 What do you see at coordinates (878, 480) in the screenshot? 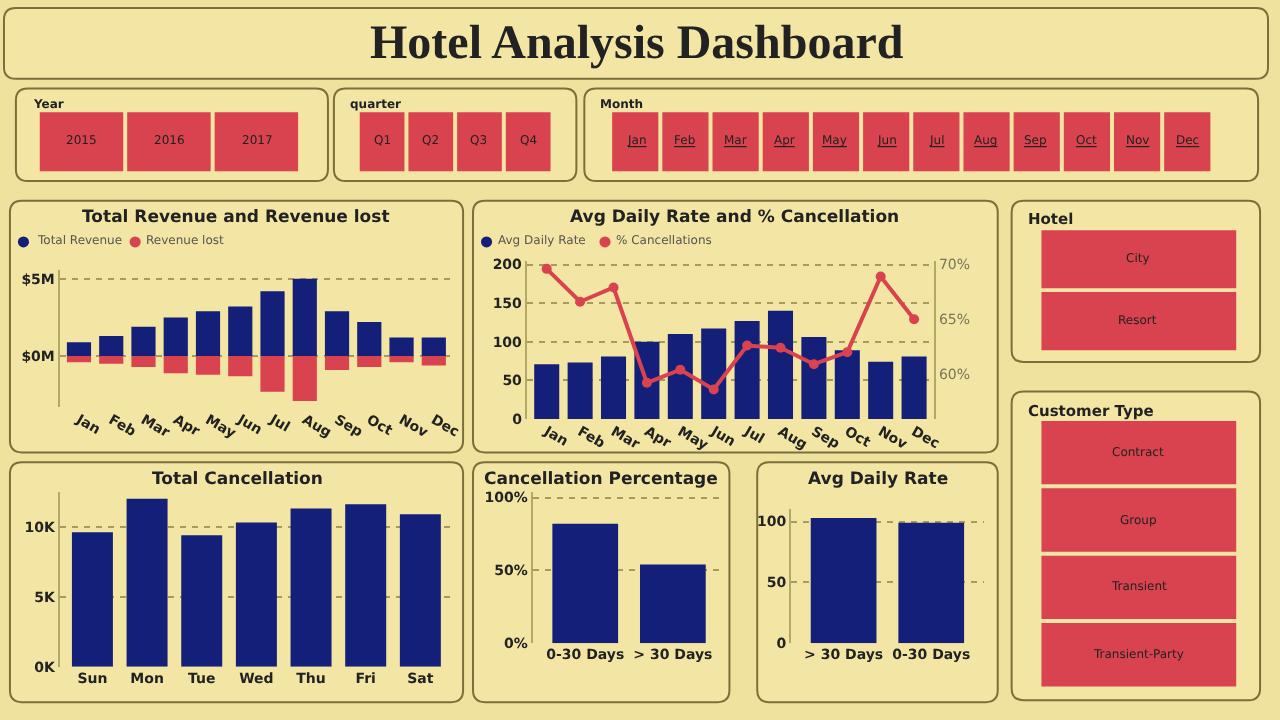
I see `chart-title: Avg Daily Rate` at bounding box center [878, 480].